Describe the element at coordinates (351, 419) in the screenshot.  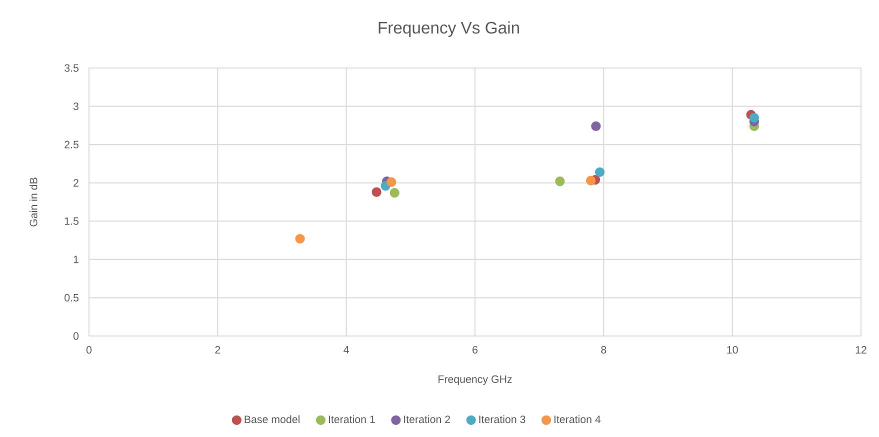
I see `legend-label: Iteration 1` at that location.